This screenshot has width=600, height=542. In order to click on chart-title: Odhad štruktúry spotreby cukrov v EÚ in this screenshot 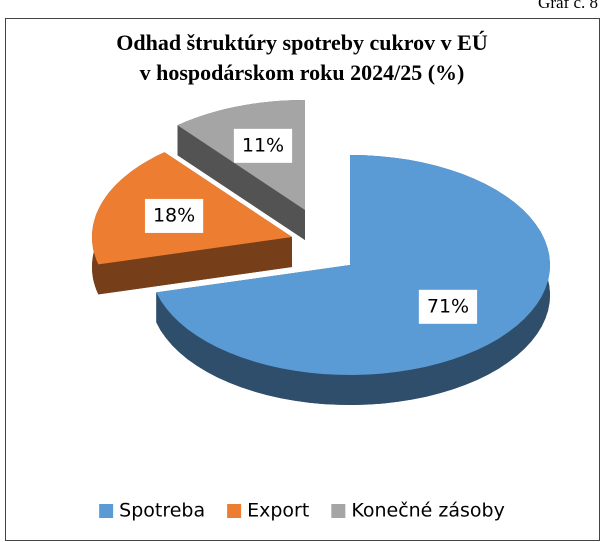, I will do `click(302, 42)`.